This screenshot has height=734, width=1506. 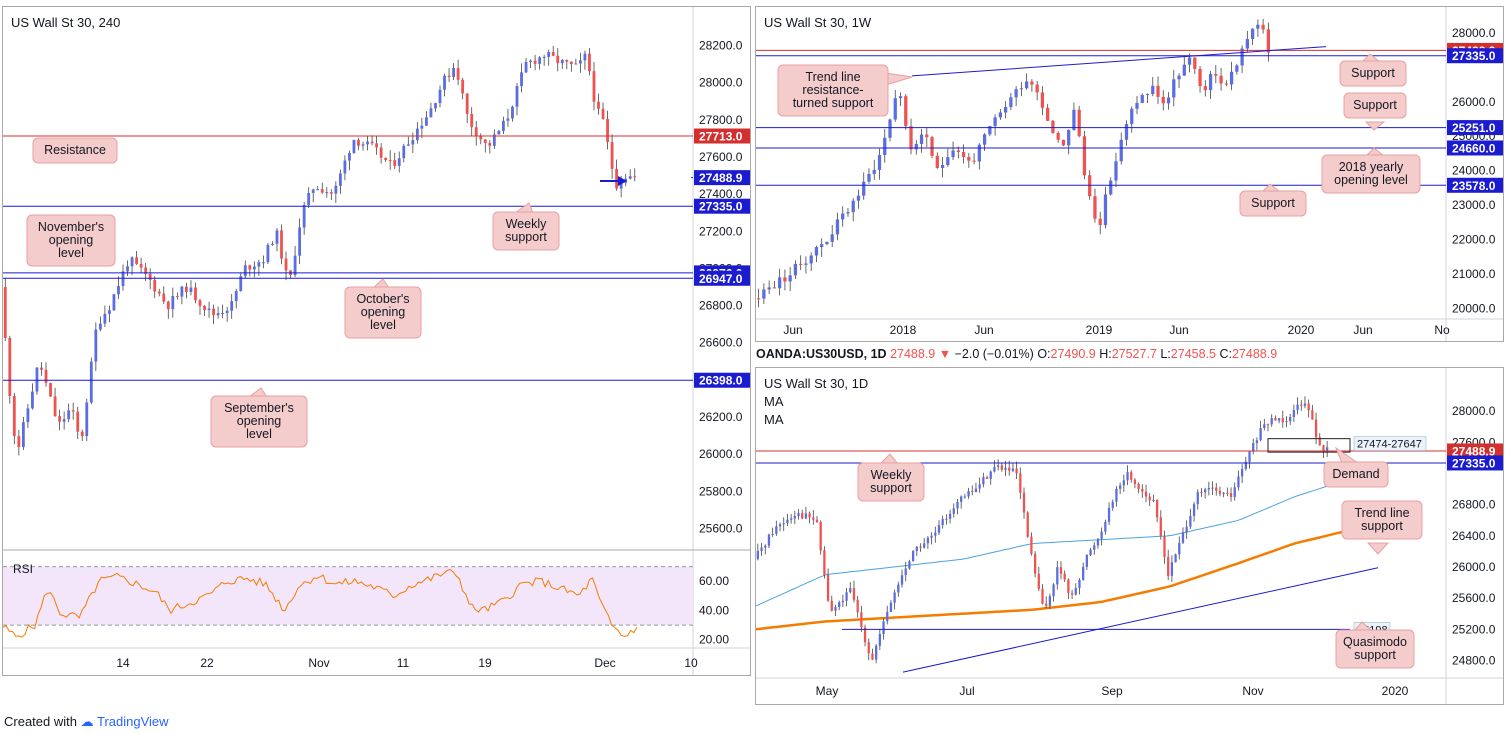 What do you see at coordinates (1225, 354) in the screenshot?
I see `ohlc-close-label: C:` at bounding box center [1225, 354].